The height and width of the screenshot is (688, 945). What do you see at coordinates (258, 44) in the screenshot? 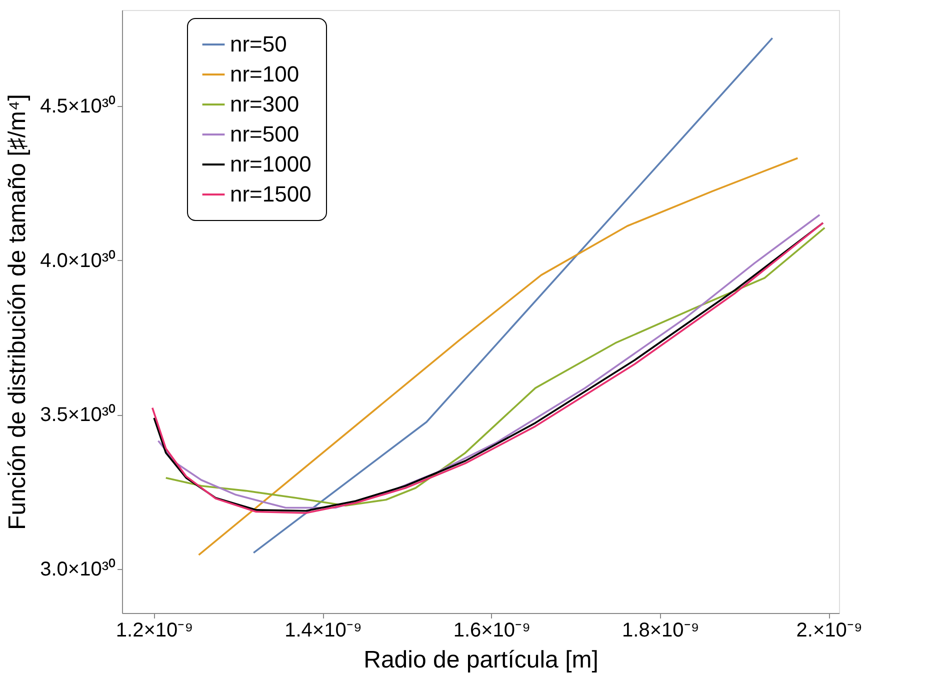
I see `legend-label: nr=50` at bounding box center [258, 44].